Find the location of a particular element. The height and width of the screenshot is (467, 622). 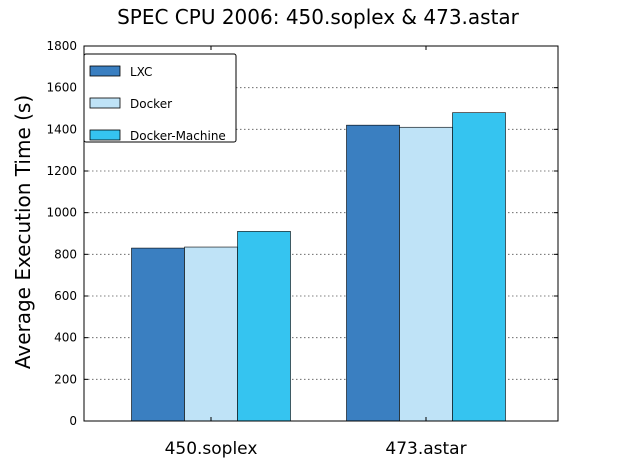

y-axis-label: Average Execution Time (s) is located at coordinates (23, 232).